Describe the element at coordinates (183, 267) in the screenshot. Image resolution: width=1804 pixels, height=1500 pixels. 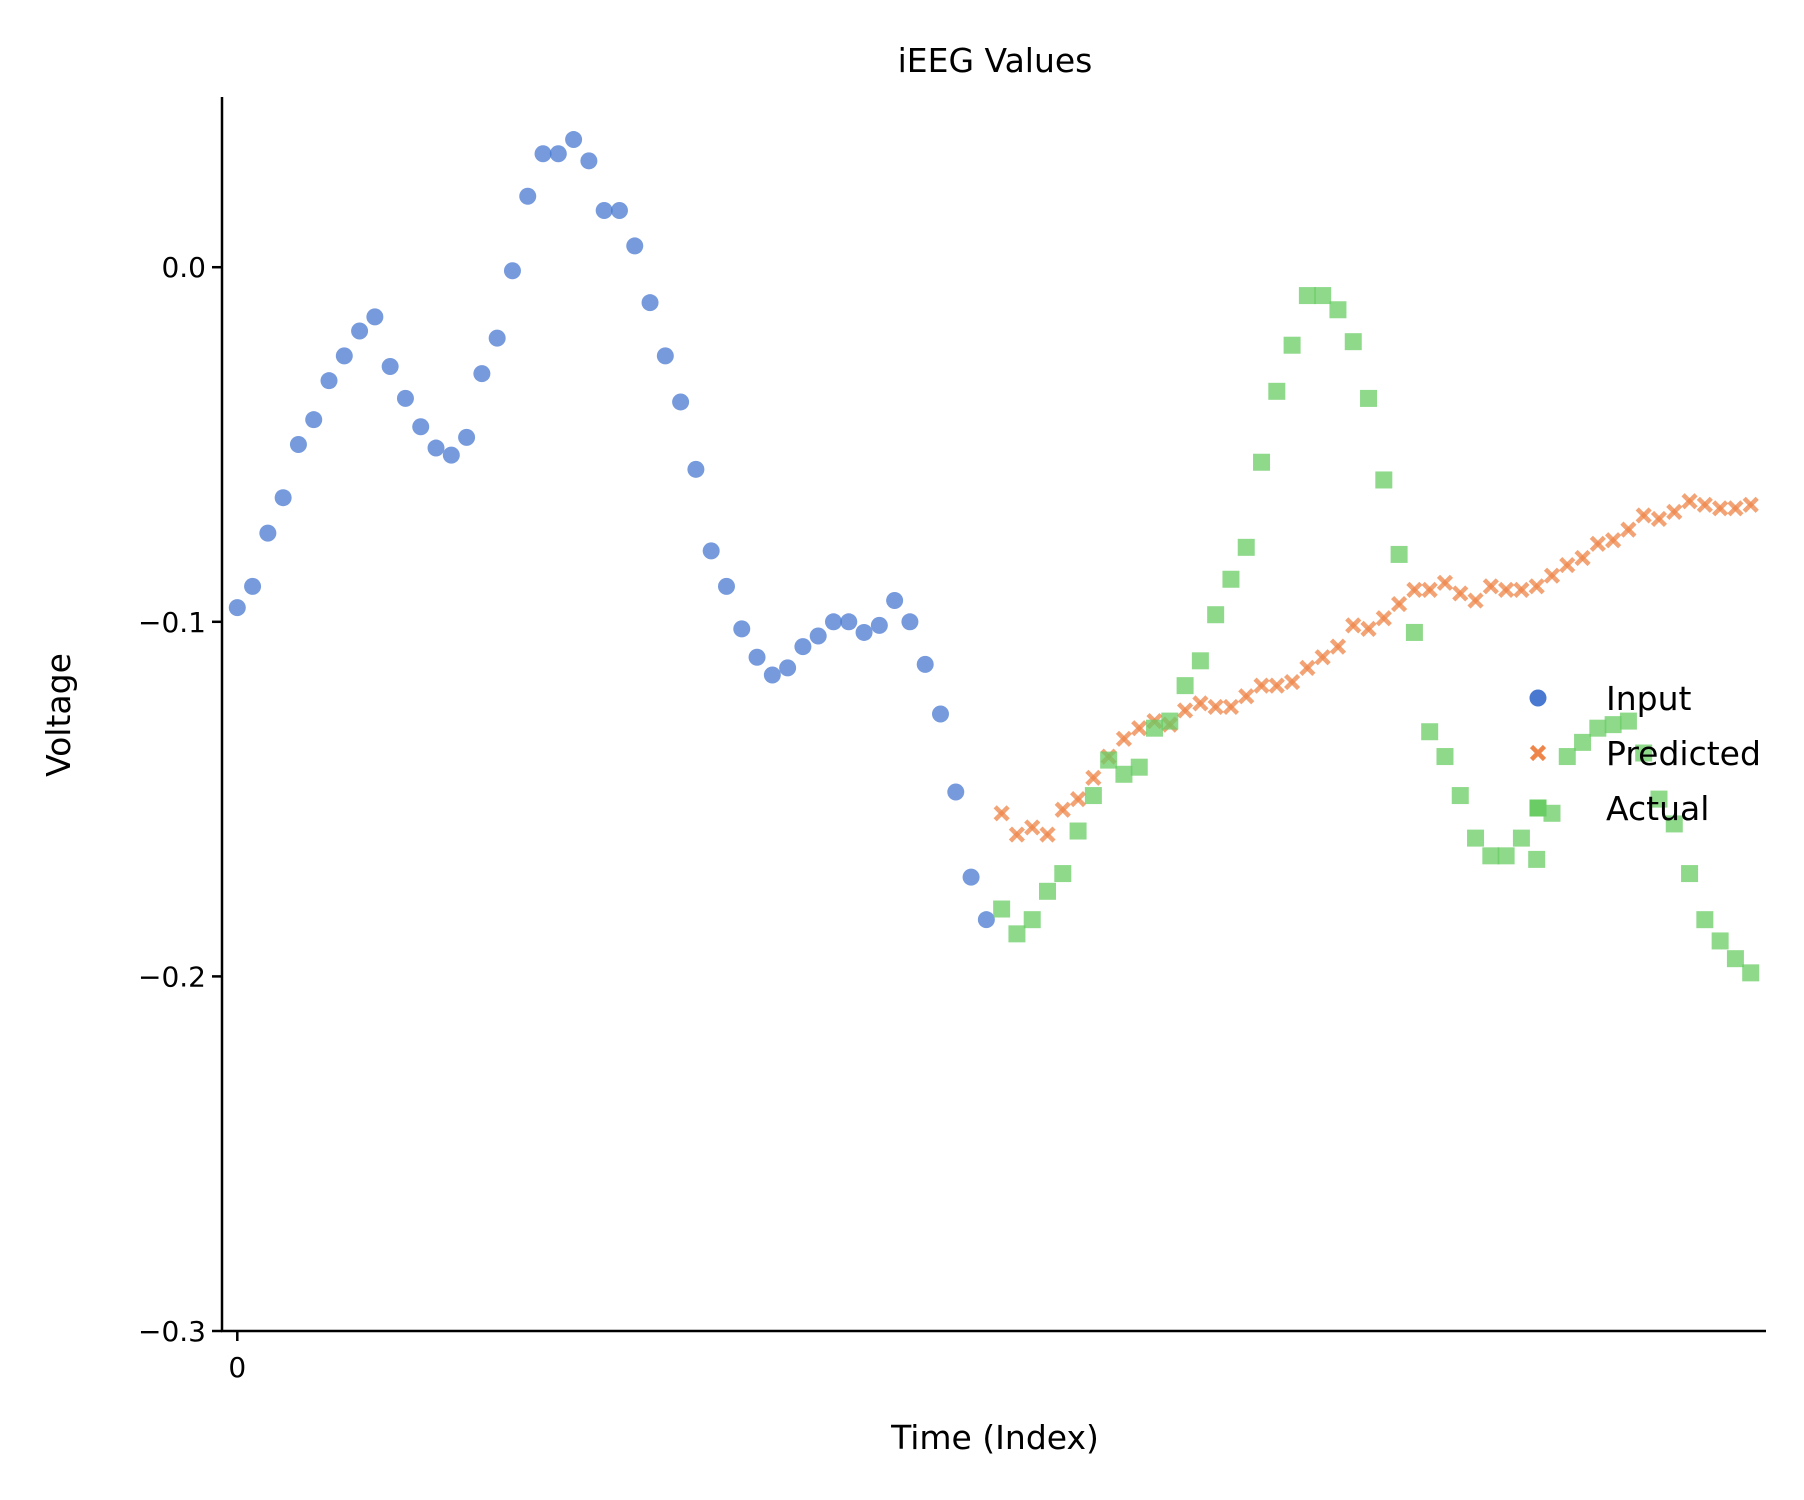
I see `y-tick-label: 0.0` at that location.